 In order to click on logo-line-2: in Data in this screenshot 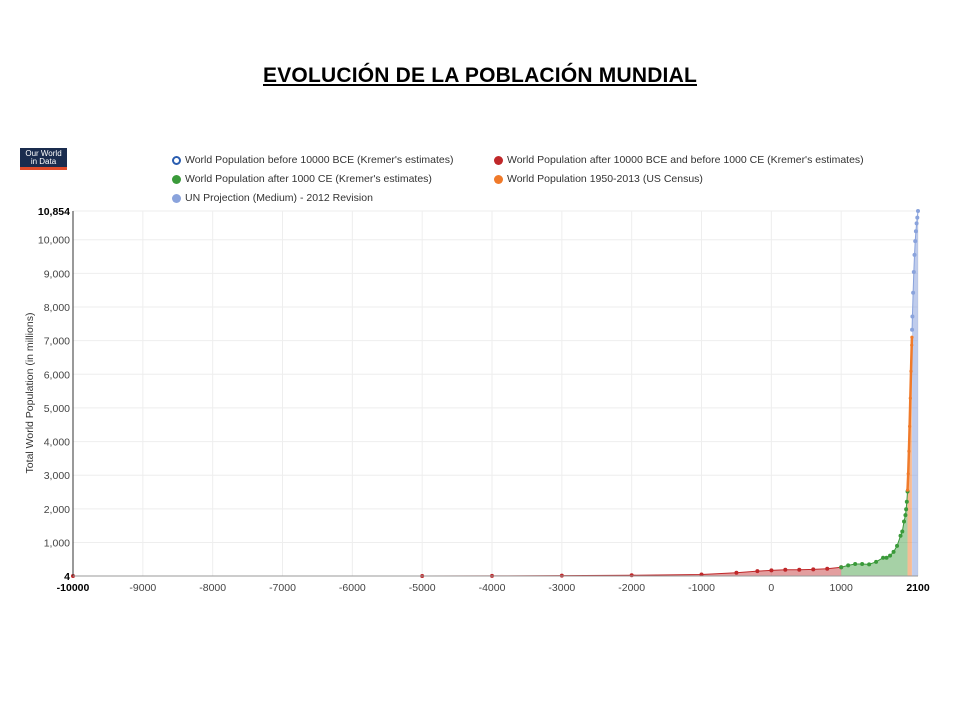, I will do `click(43, 161)`.